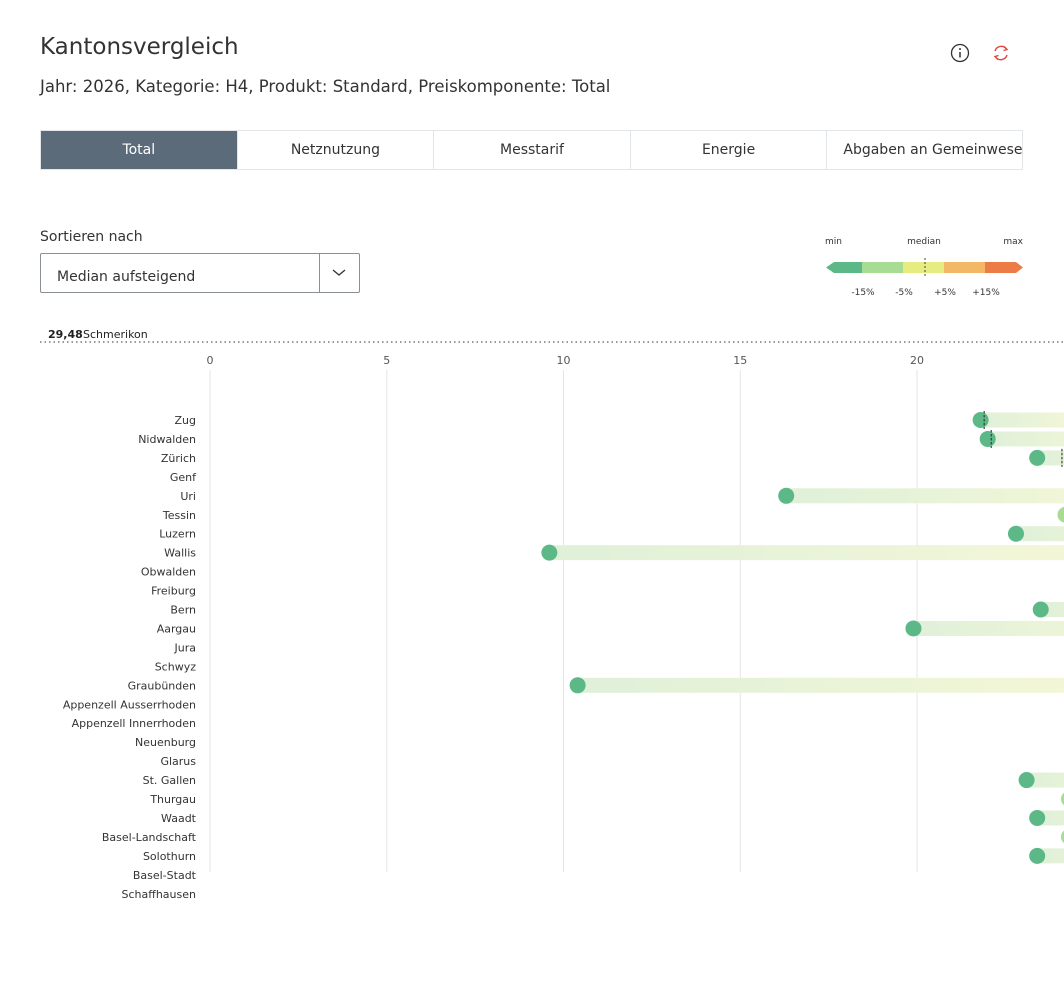  What do you see at coordinates (126, 277) in the screenshot?
I see `sort-select-value: Median aufsteigend` at bounding box center [126, 277].